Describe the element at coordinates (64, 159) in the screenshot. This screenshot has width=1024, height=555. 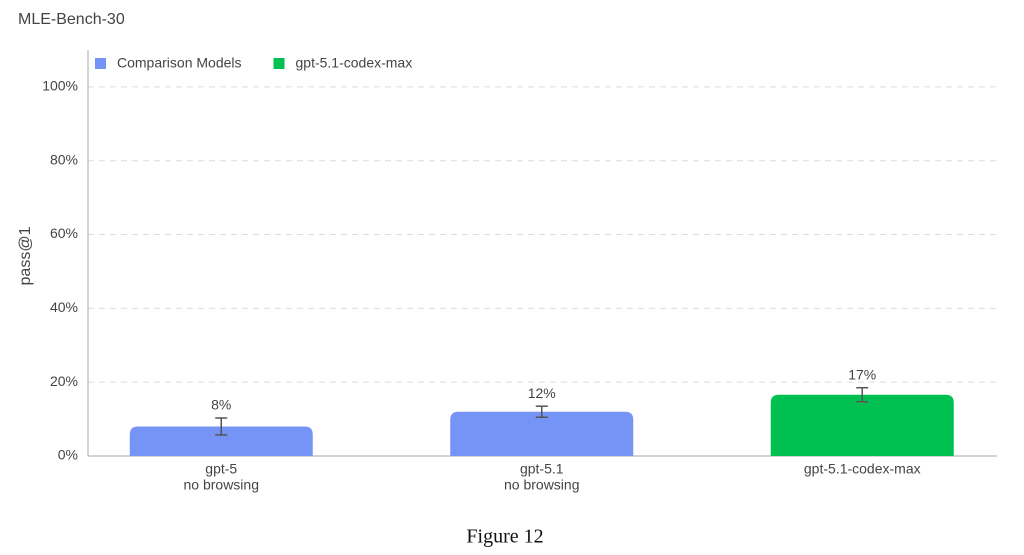
I see `y-tick-label: 80%` at that location.